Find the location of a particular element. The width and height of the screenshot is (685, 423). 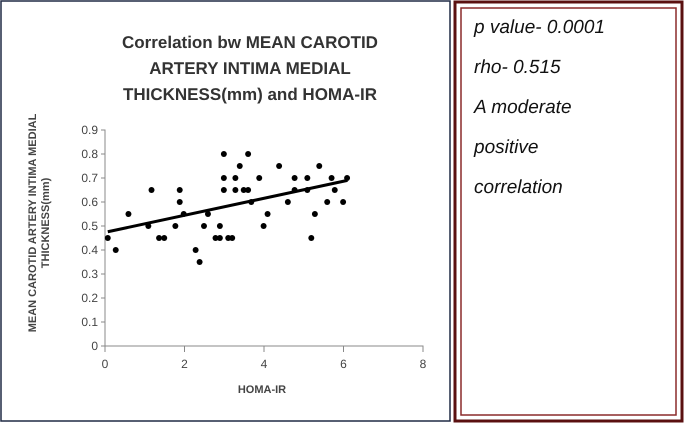

y-tick-label: 0.8 is located at coordinates (89, 153).